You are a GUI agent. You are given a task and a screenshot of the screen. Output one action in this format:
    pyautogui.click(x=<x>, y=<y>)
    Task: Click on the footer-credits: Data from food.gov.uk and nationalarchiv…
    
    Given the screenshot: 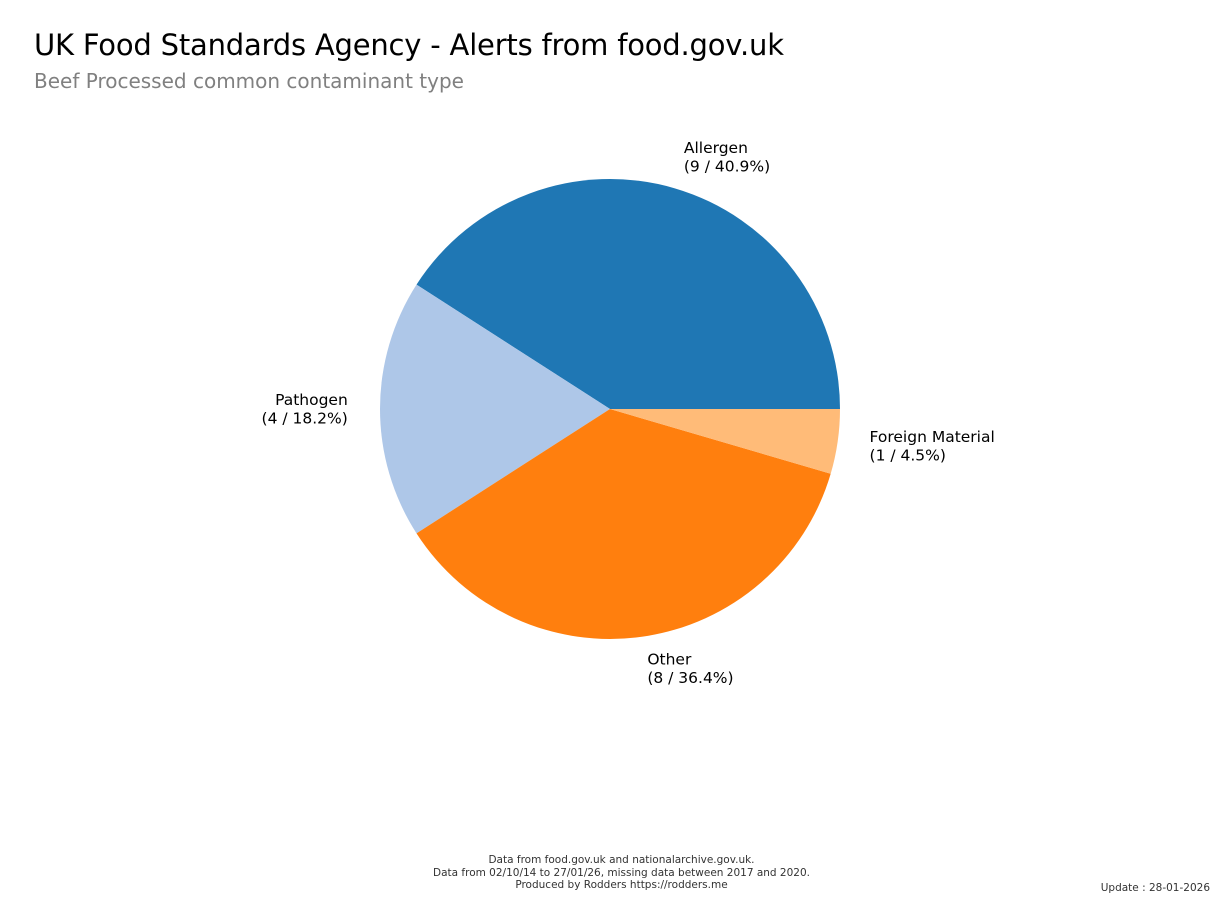 What is the action you would take?
    pyautogui.click(x=610, y=873)
    